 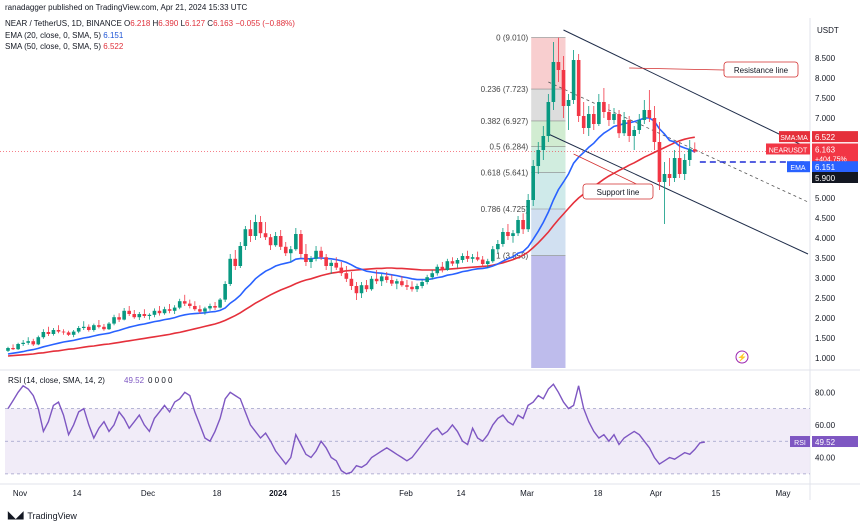 What do you see at coordinates (278, 493) in the screenshot?
I see `time-tick-label: 2024` at bounding box center [278, 493].